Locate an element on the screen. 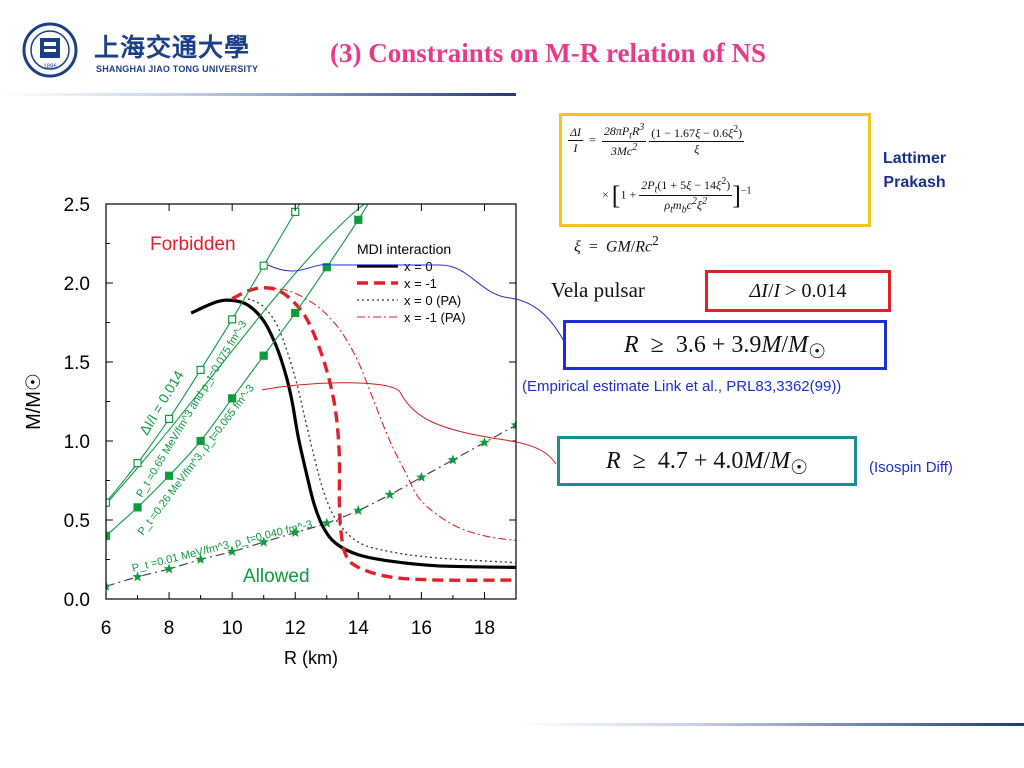 The height and width of the screenshot is (768, 1024). logo-chinese-name: 上海交通大學 is located at coordinates (172, 47).